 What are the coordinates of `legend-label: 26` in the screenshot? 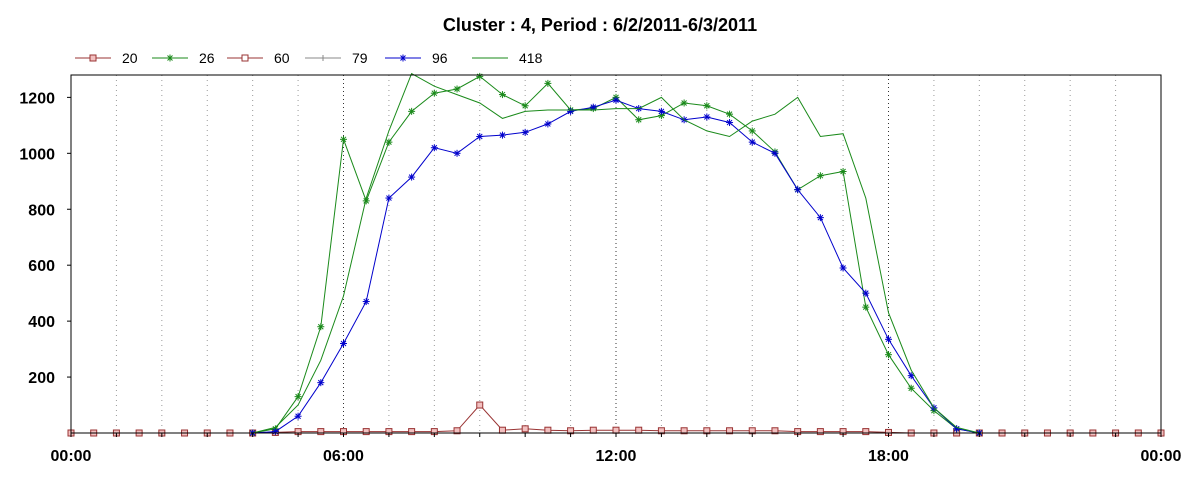 It's located at (207, 58).